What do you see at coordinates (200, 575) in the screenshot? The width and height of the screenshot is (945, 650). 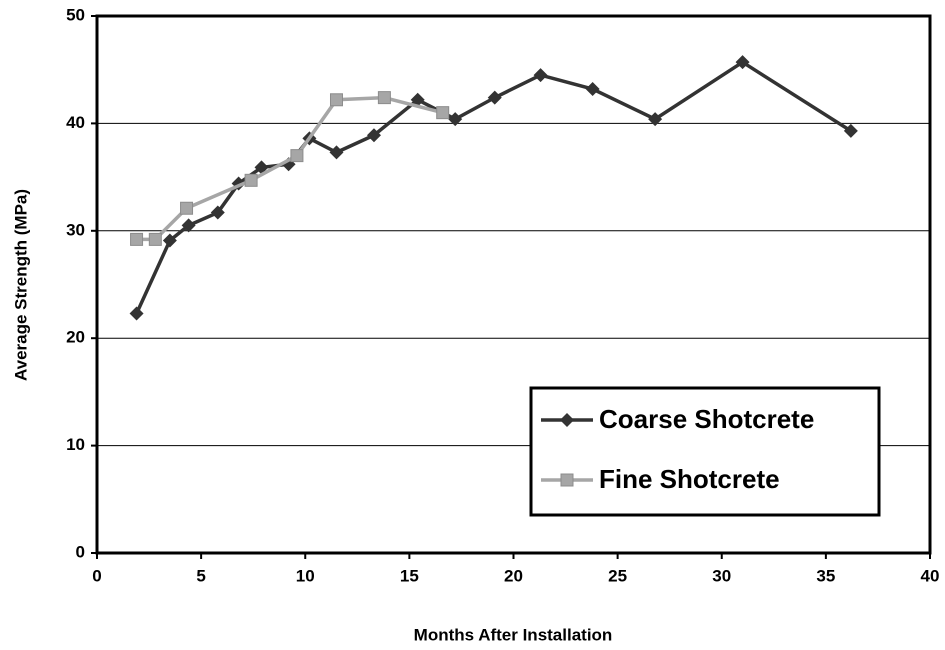 I see `x-tick-label: 5` at bounding box center [200, 575].